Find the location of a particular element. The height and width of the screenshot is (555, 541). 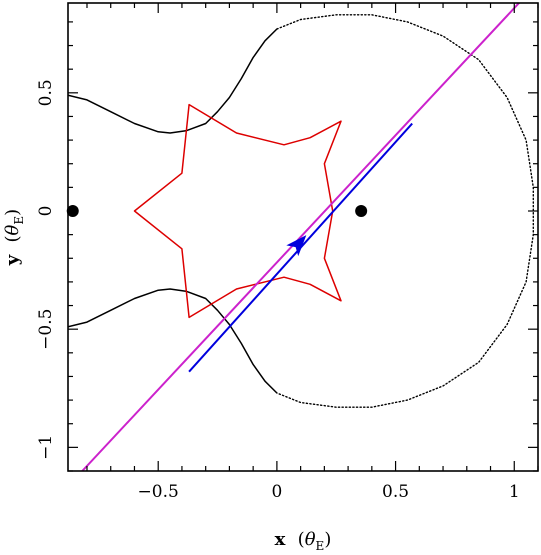

y-tick-label: −0.5 is located at coordinates (46, 329).